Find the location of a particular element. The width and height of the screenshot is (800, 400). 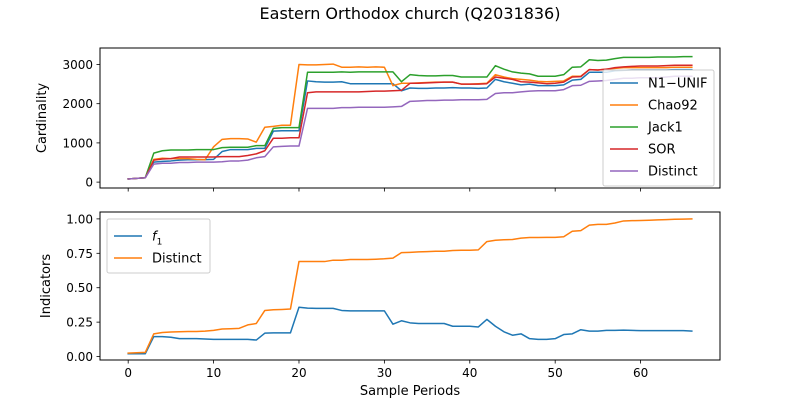

cardinality-y-tick-label: 1000 is located at coordinates (77, 143).